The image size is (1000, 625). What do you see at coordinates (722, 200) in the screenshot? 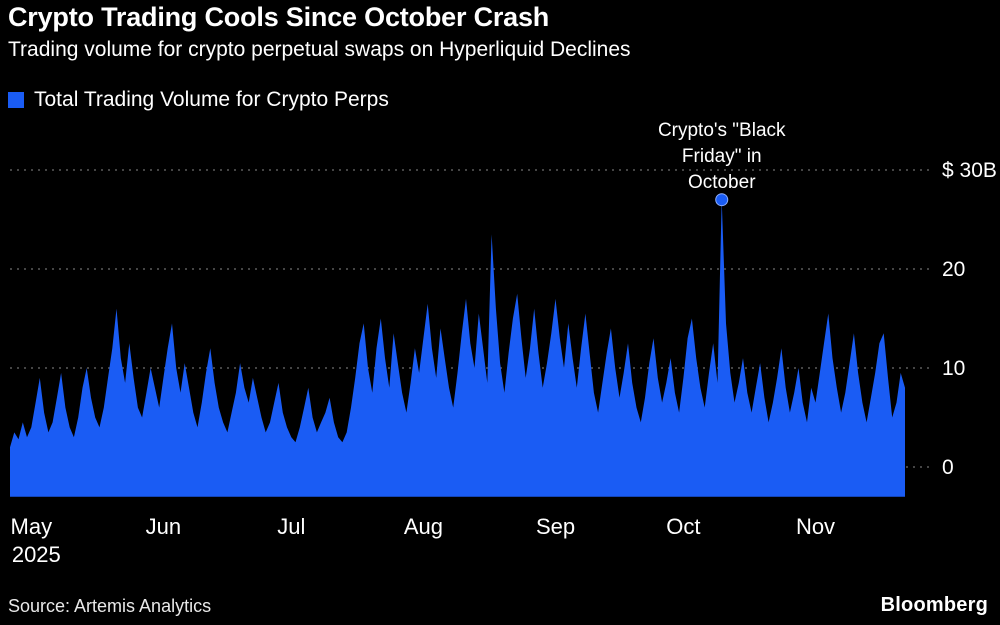
I see `annotation-dot` at bounding box center [722, 200].